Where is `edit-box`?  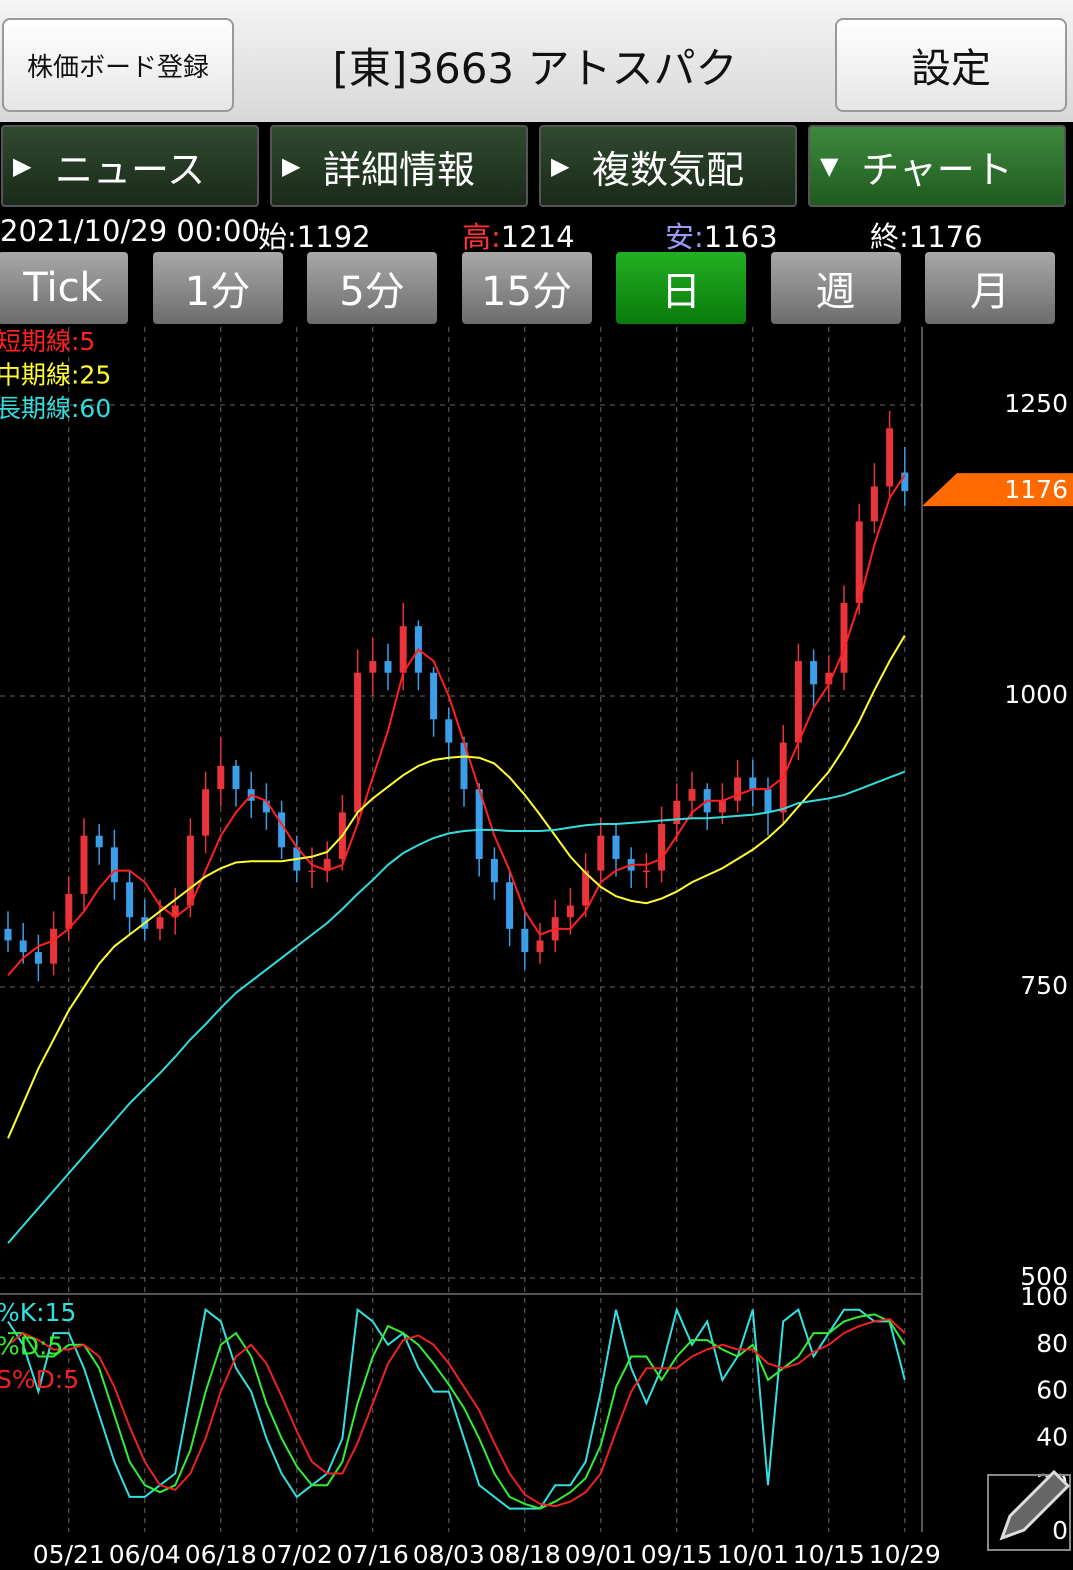
edit-box is located at coordinates (1029, 1512).